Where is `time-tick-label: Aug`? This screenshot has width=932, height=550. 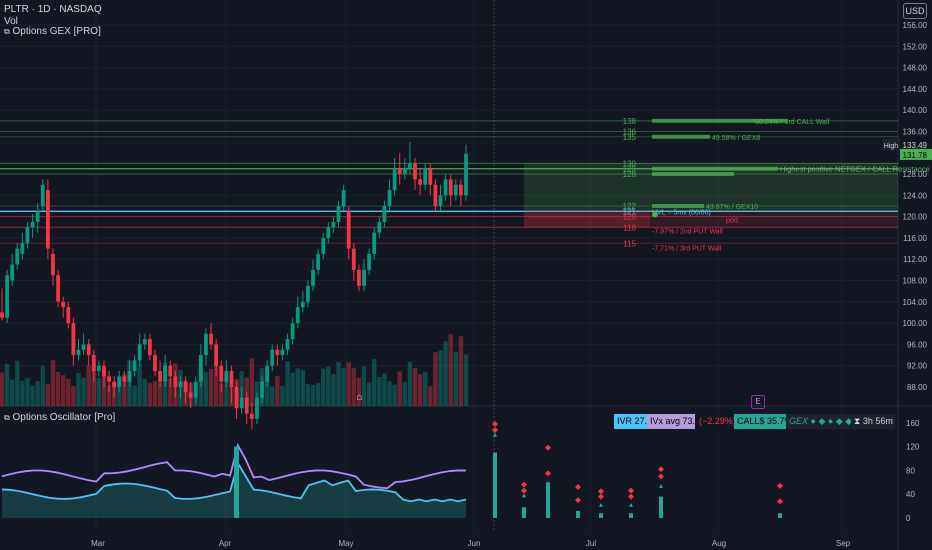 time-tick-label: Aug is located at coordinates (719, 543).